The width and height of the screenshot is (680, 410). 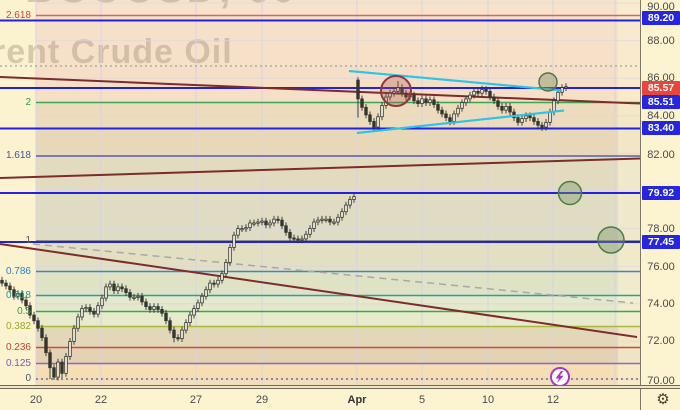 What do you see at coordinates (661, 229) in the screenshot?
I see `price-axis-label: 78.00` at bounding box center [661, 229].